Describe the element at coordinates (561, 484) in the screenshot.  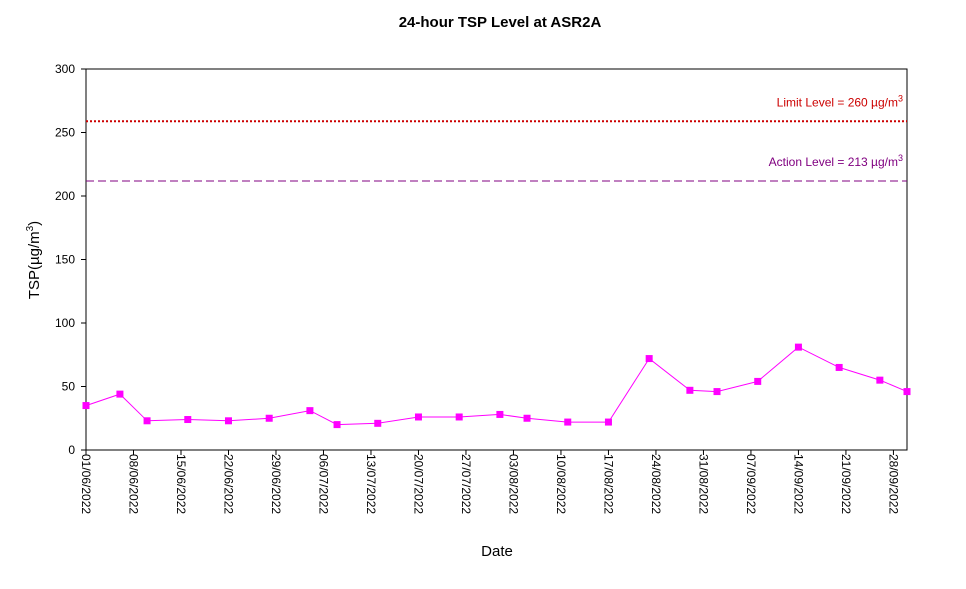
I see `x-tick-label: 10/08/2022` at that location.